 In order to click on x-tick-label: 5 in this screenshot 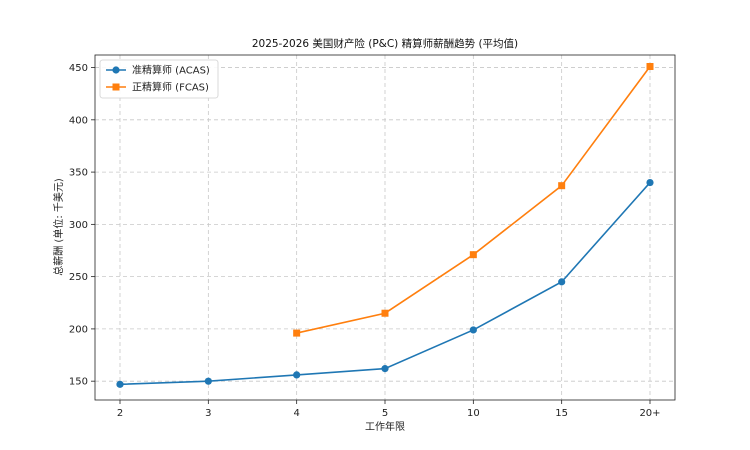, I will do `click(385, 413)`.